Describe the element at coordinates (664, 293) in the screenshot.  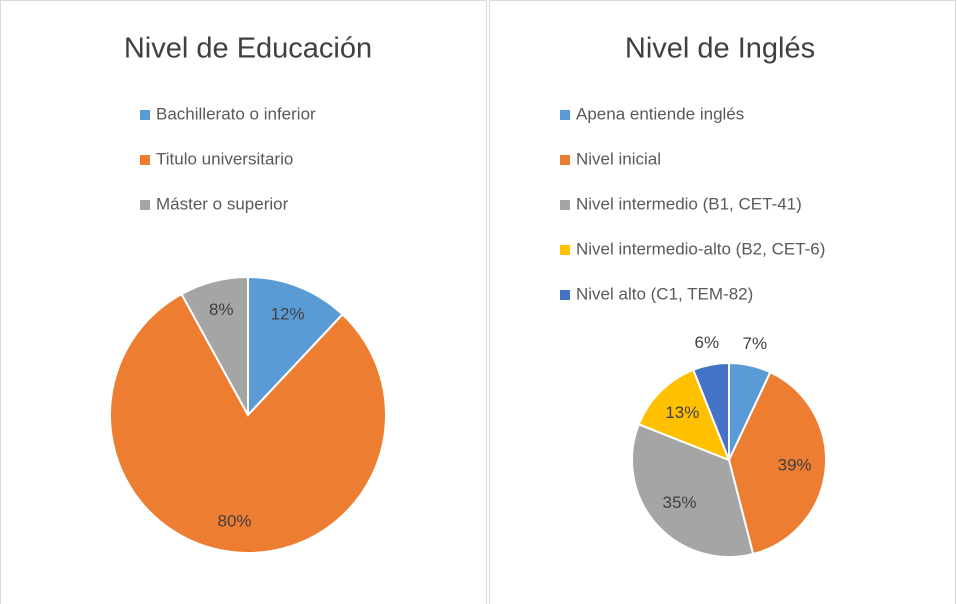
I see `legend-label: Nivel alto (C1, TEM-82)` at that location.